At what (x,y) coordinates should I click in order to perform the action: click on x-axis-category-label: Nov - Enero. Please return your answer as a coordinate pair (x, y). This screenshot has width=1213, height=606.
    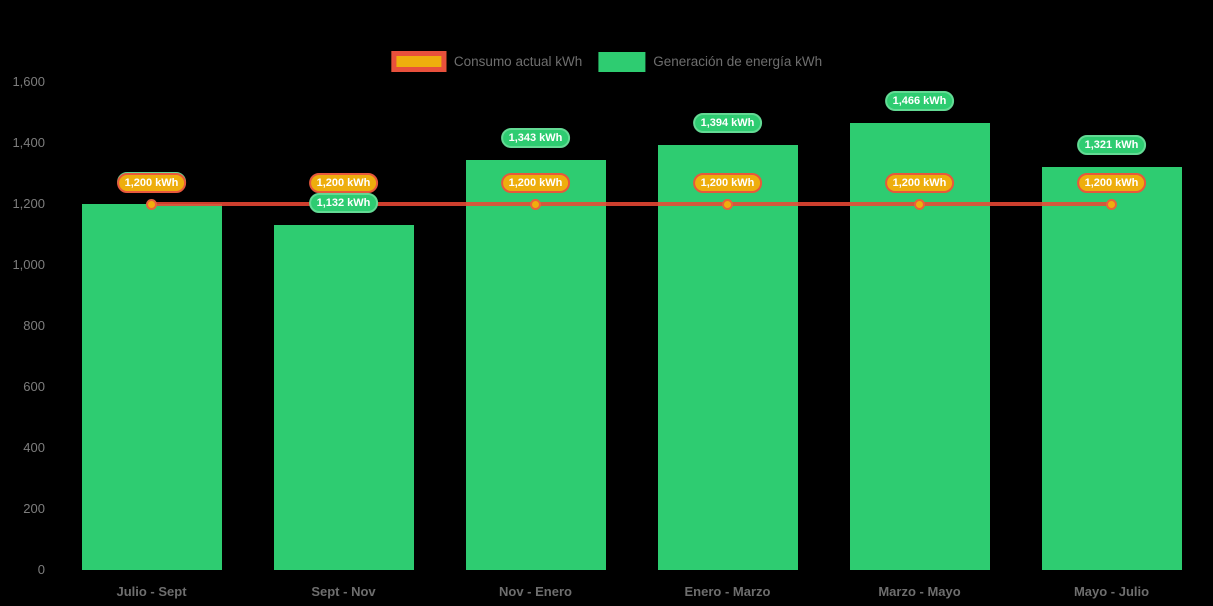
    Looking at the image, I should click on (535, 591).